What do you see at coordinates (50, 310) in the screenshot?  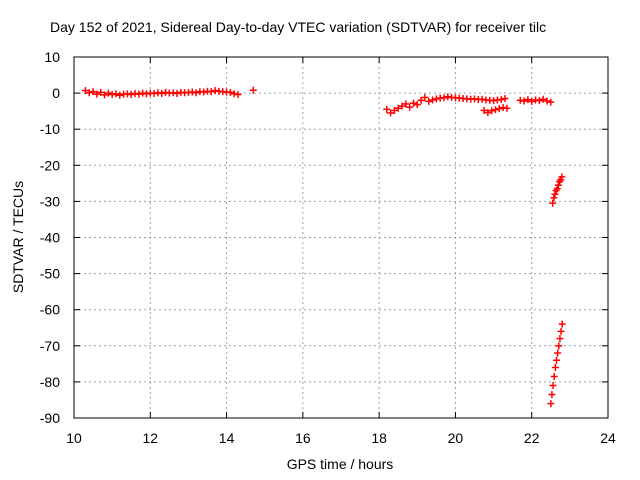 I see `y-tick-label: -60` at bounding box center [50, 310].